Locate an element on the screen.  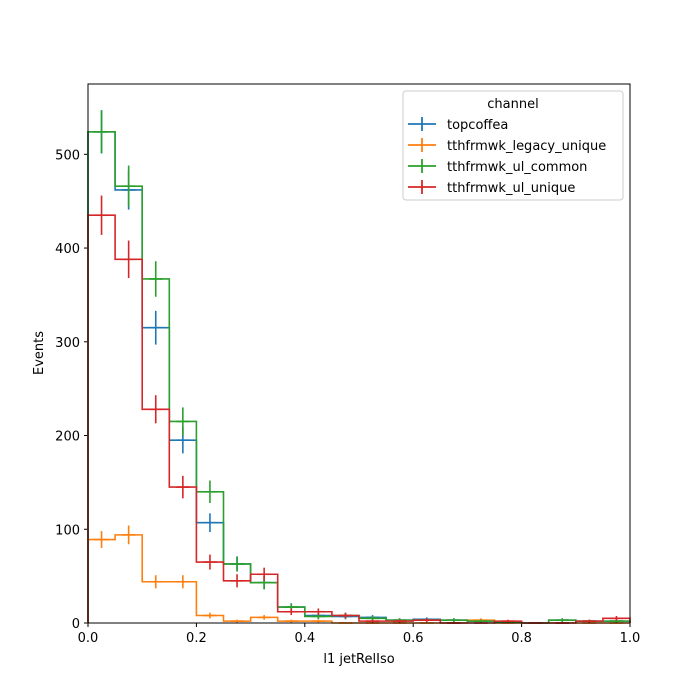
legend-title: channel is located at coordinates (512, 104).